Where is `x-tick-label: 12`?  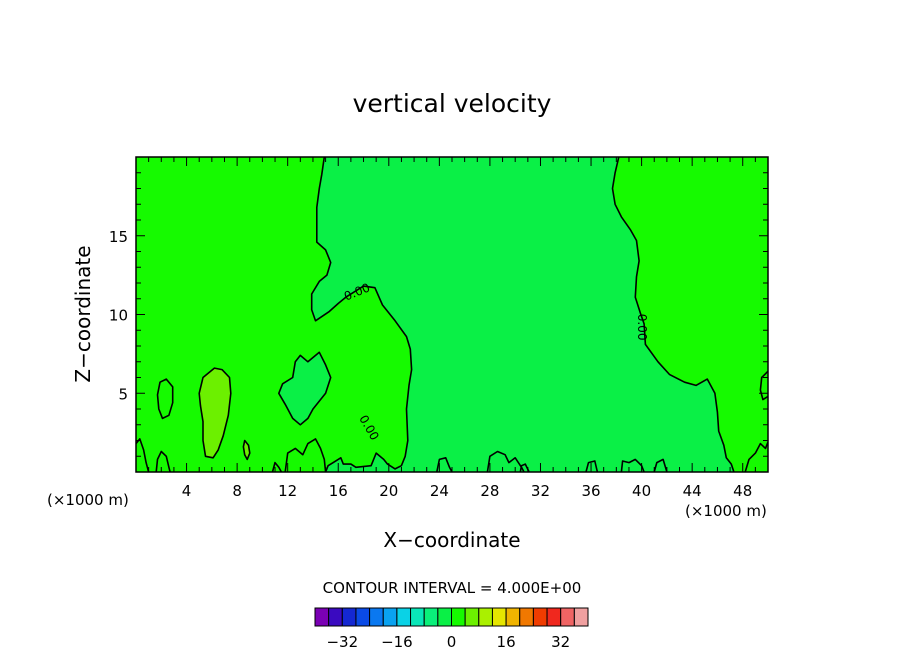 x-tick-label: 12 is located at coordinates (287, 491).